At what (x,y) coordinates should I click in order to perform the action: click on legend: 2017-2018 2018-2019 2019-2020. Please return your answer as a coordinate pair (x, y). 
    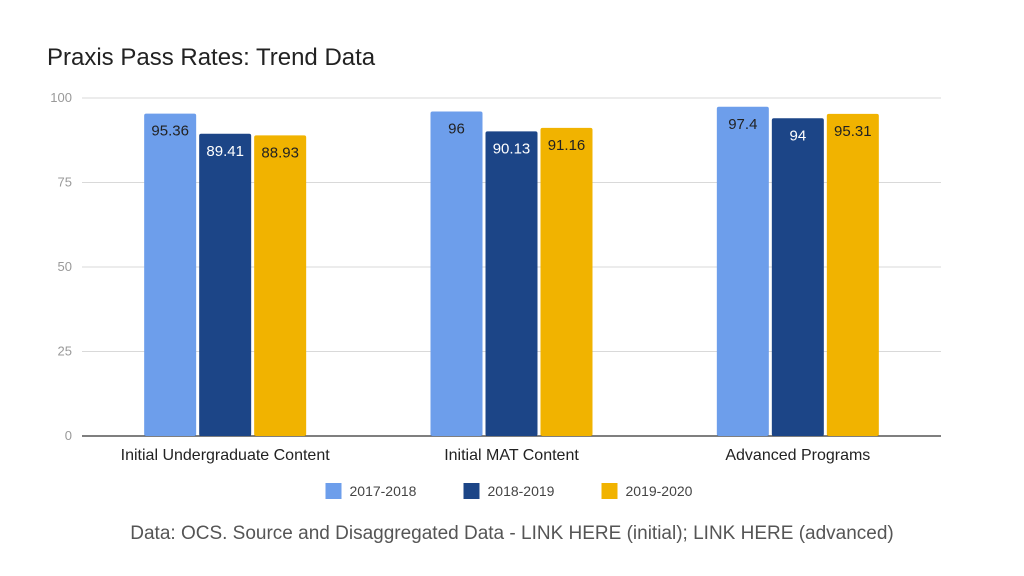
    Looking at the image, I should click on (509, 491).